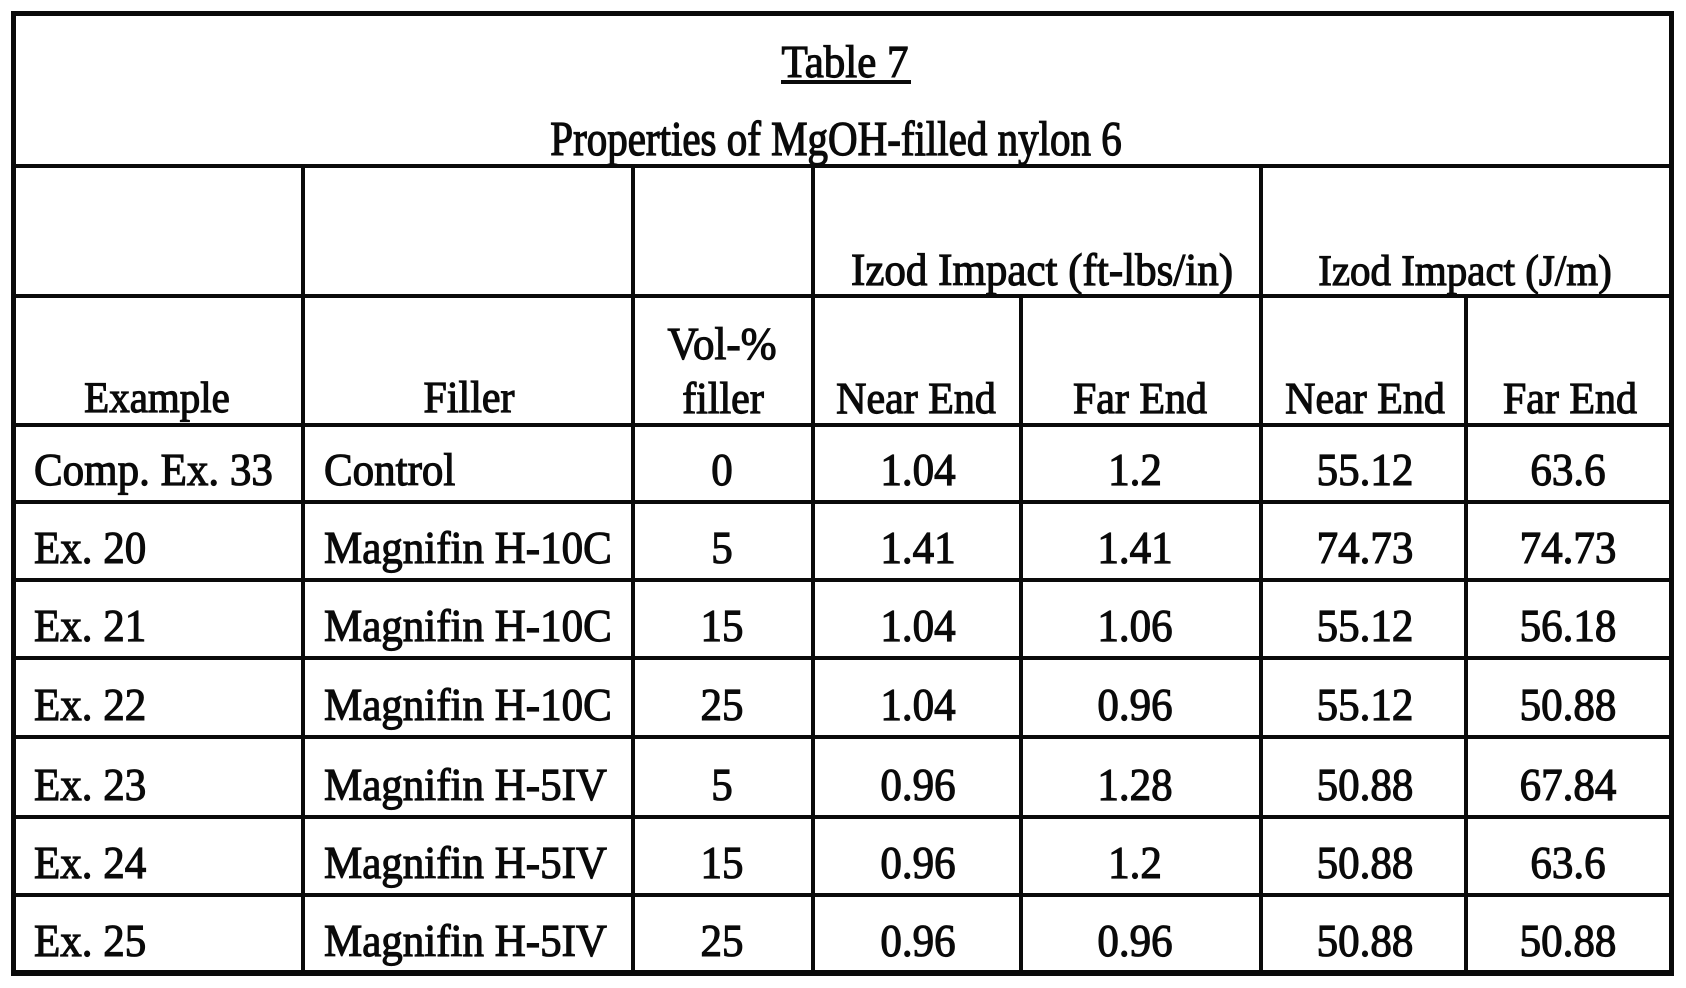 The width and height of the screenshot is (1686, 988). I want to click on svg-text: Ex. 20, so click(90, 548).